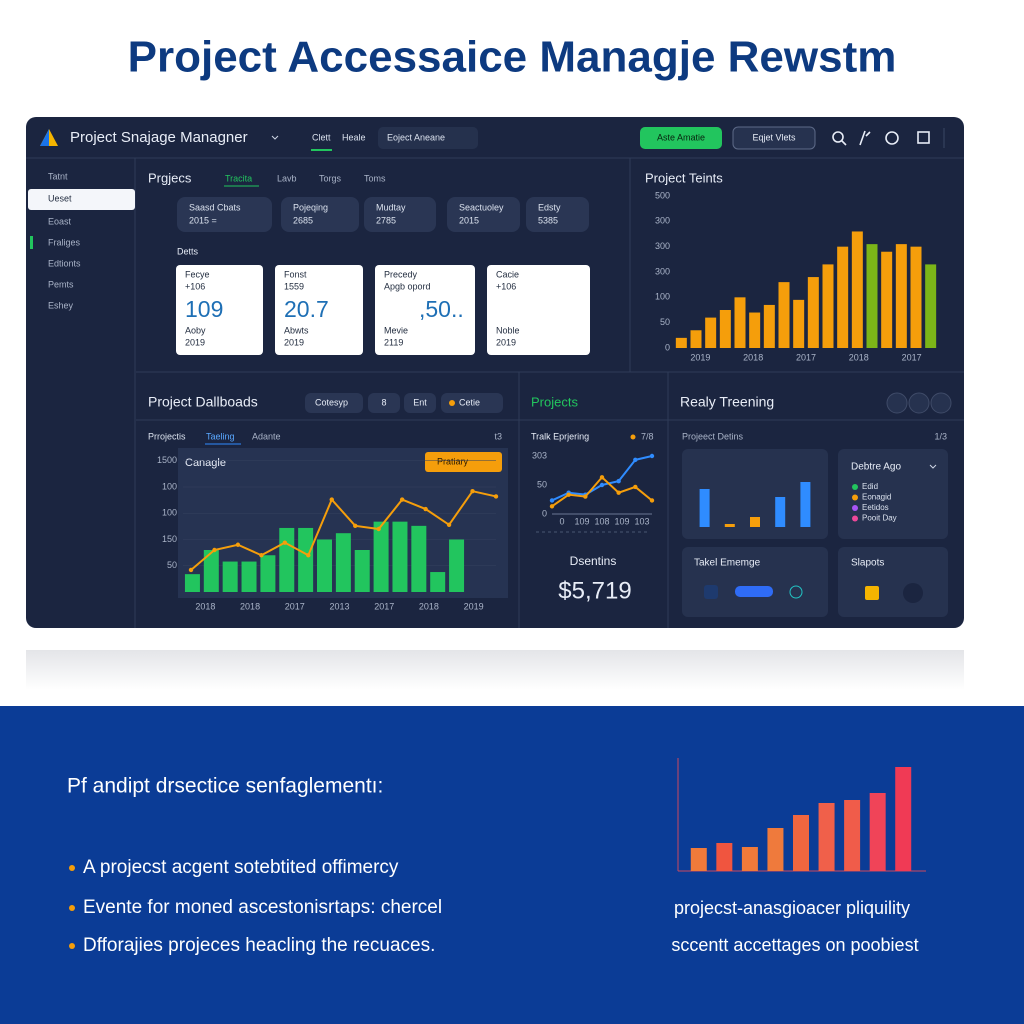  Describe the element at coordinates (867, 563) in the screenshot. I see `card-title: Slapots` at that location.